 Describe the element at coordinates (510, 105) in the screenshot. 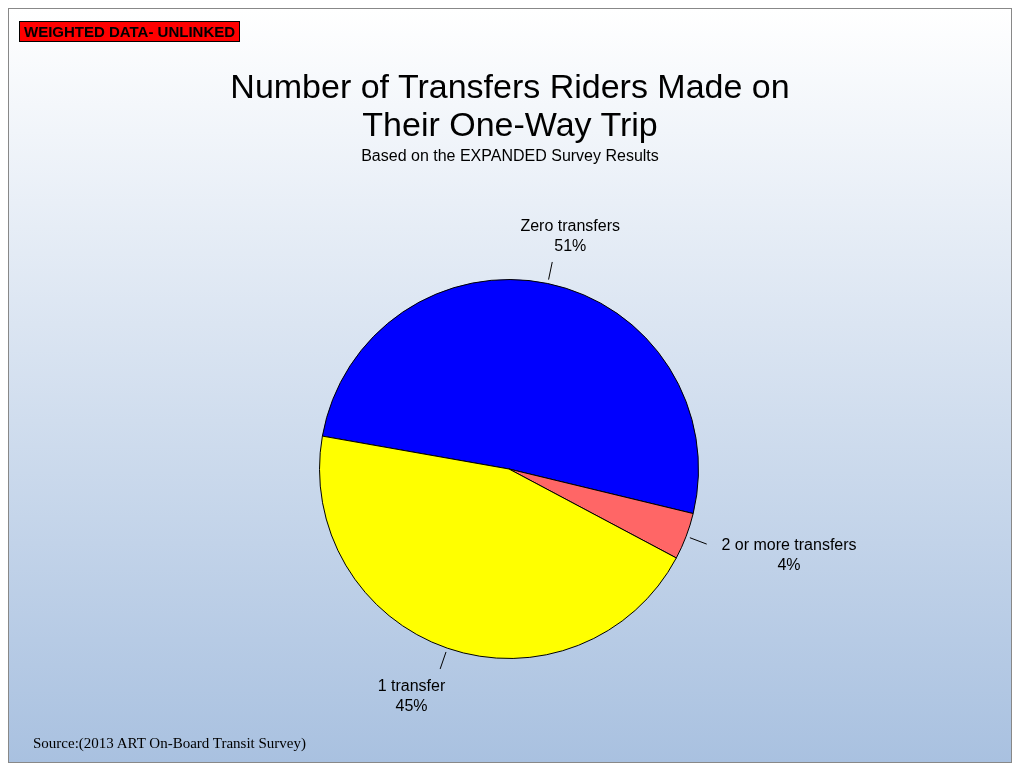

I see `chart-title: Number of Transfers Riders Made on Their One-Way Trip` at that location.